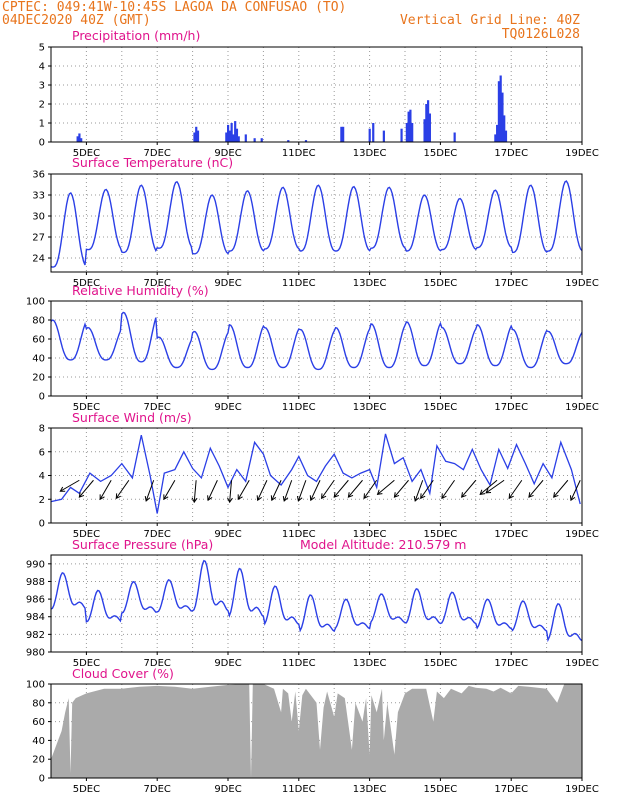  Describe the element at coordinates (370, 534) in the screenshot. I see `wind-xtick-label: 13DEC` at that location.